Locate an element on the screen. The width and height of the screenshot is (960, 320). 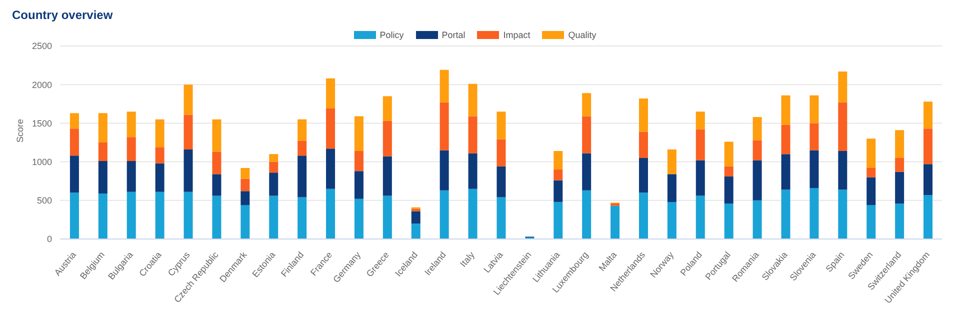
legend-label: Policy is located at coordinates (391, 35).